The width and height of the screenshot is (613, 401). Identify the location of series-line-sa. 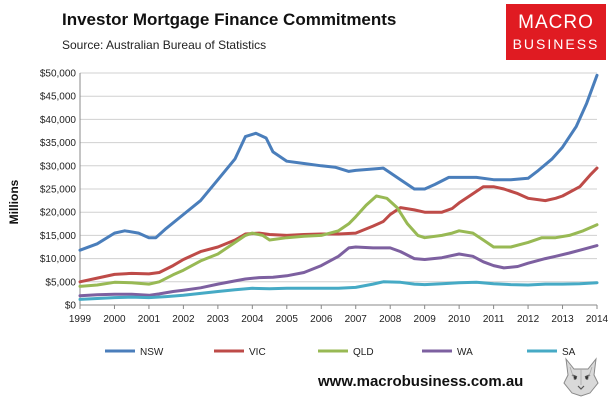
(338, 290).